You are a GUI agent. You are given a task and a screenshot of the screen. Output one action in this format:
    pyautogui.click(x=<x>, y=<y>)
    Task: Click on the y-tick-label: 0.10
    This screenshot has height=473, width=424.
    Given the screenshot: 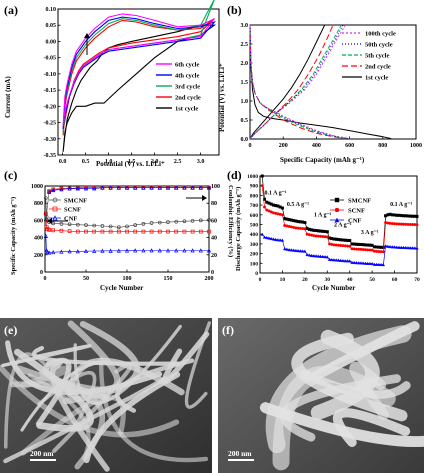 What is the action you would take?
    pyautogui.click(x=51, y=10)
    